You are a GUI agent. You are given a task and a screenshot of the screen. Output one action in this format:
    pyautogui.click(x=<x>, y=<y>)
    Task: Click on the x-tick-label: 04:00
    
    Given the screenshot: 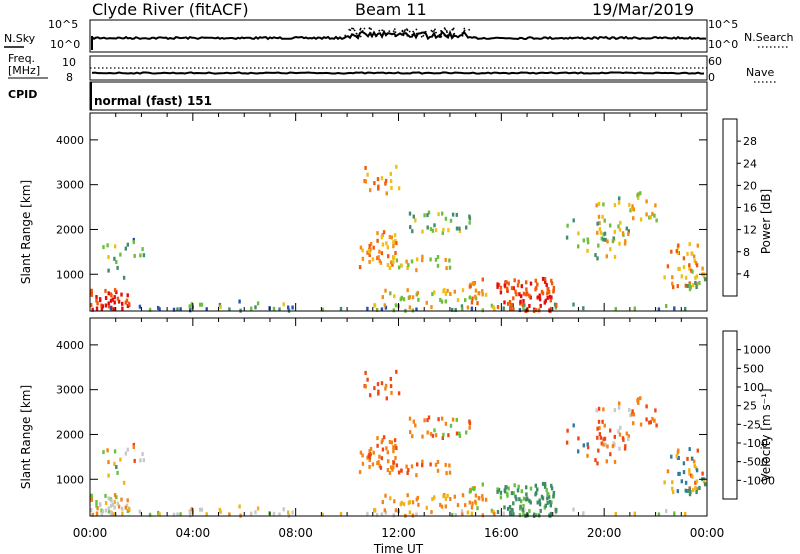 What is the action you would take?
    pyautogui.click(x=193, y=533)
    